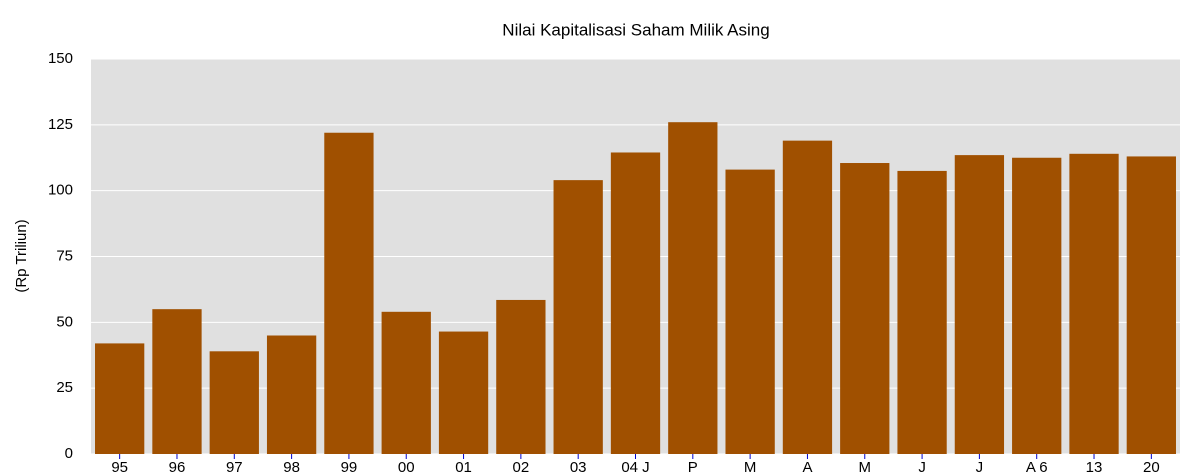  Describe the element at coordinates (64, 387) in the screenshot. I see `y-tick-label: 25` at that location.